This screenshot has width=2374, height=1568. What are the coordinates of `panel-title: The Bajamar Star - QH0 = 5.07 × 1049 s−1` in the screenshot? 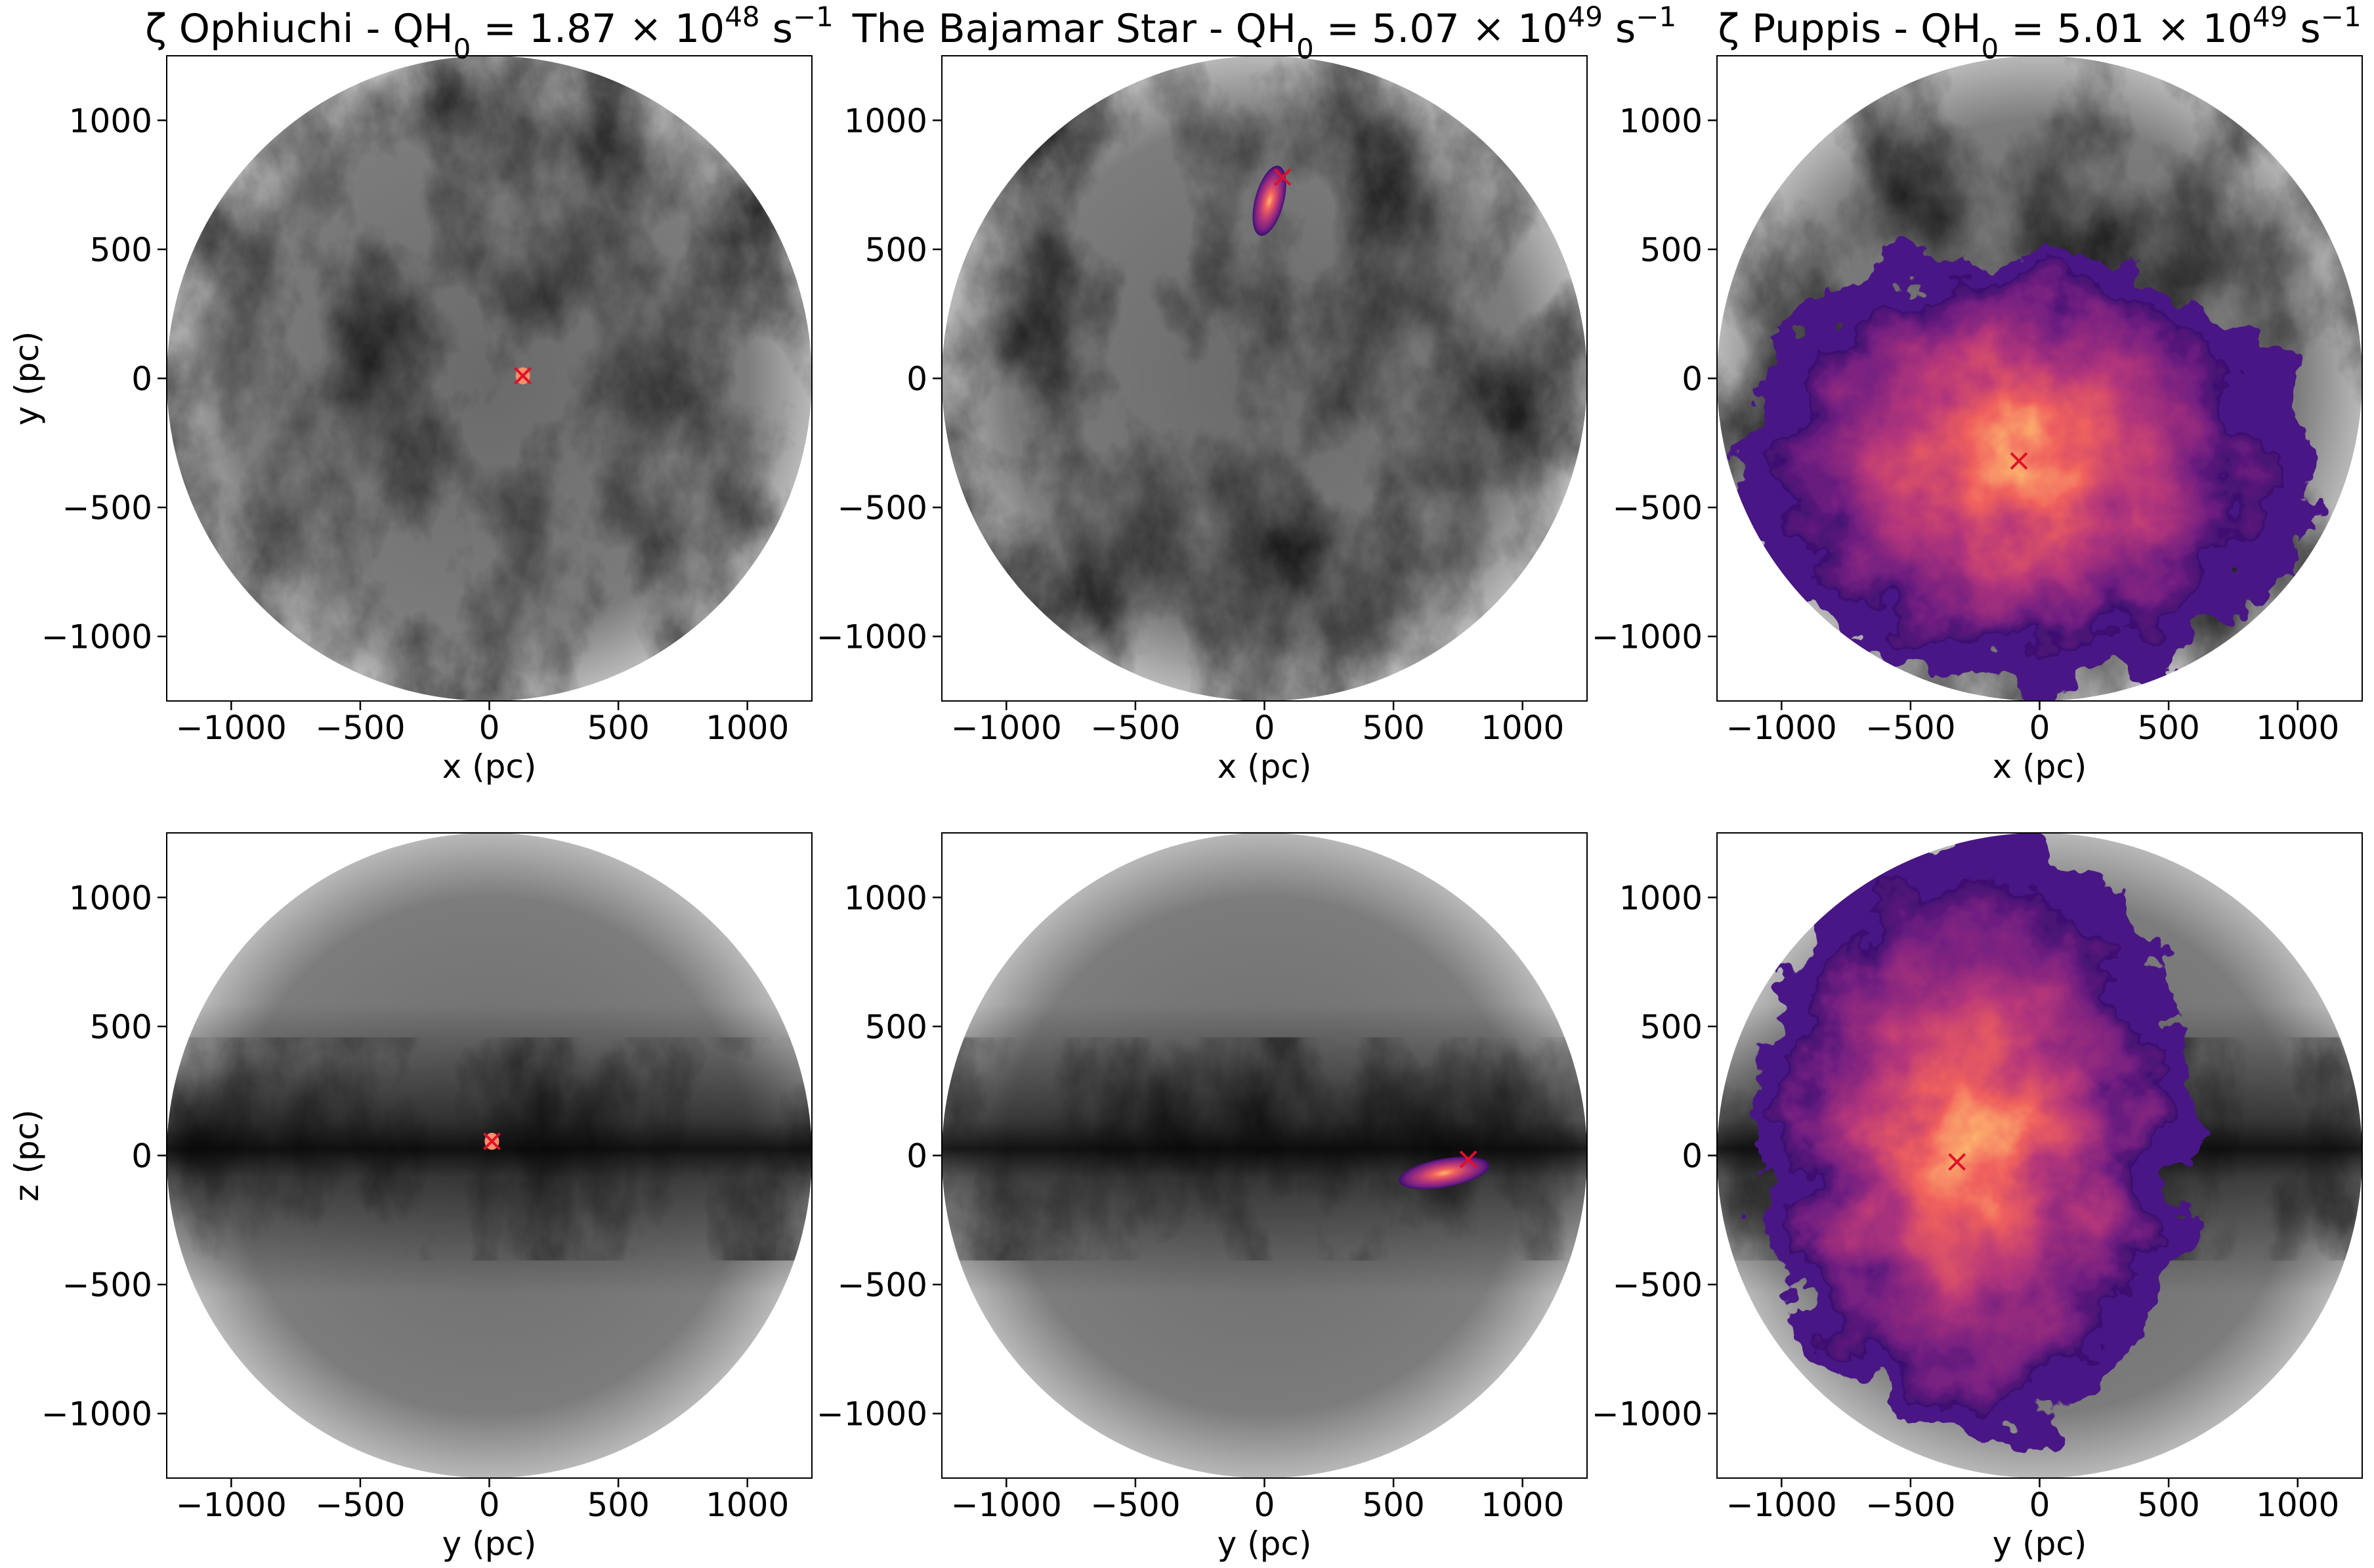 It's located at (1264, 33).